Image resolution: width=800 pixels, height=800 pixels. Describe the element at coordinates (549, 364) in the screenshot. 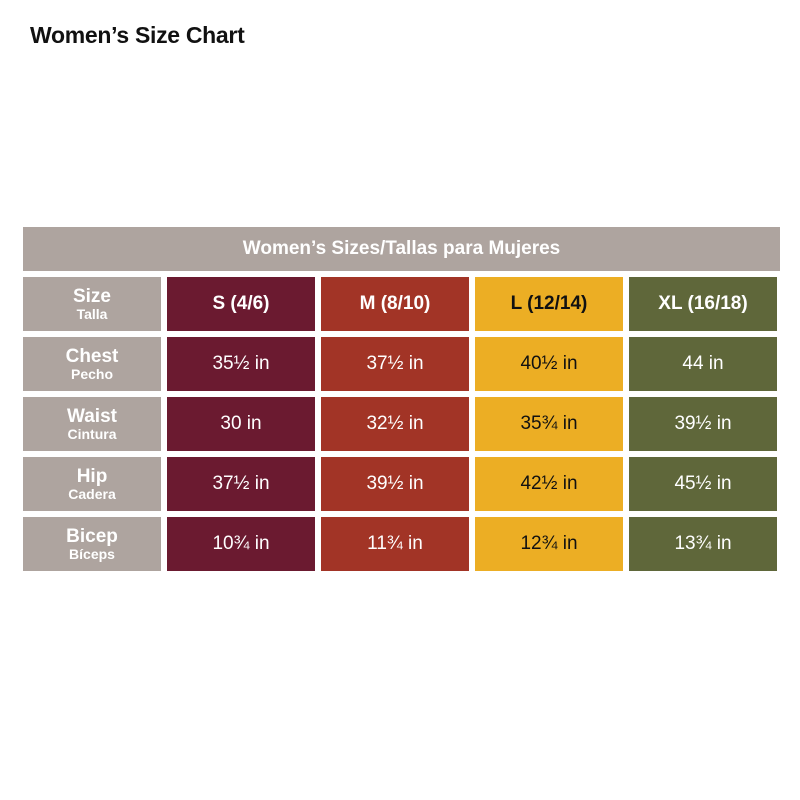

I see `chest-cell-l: 40½ in` at that location.